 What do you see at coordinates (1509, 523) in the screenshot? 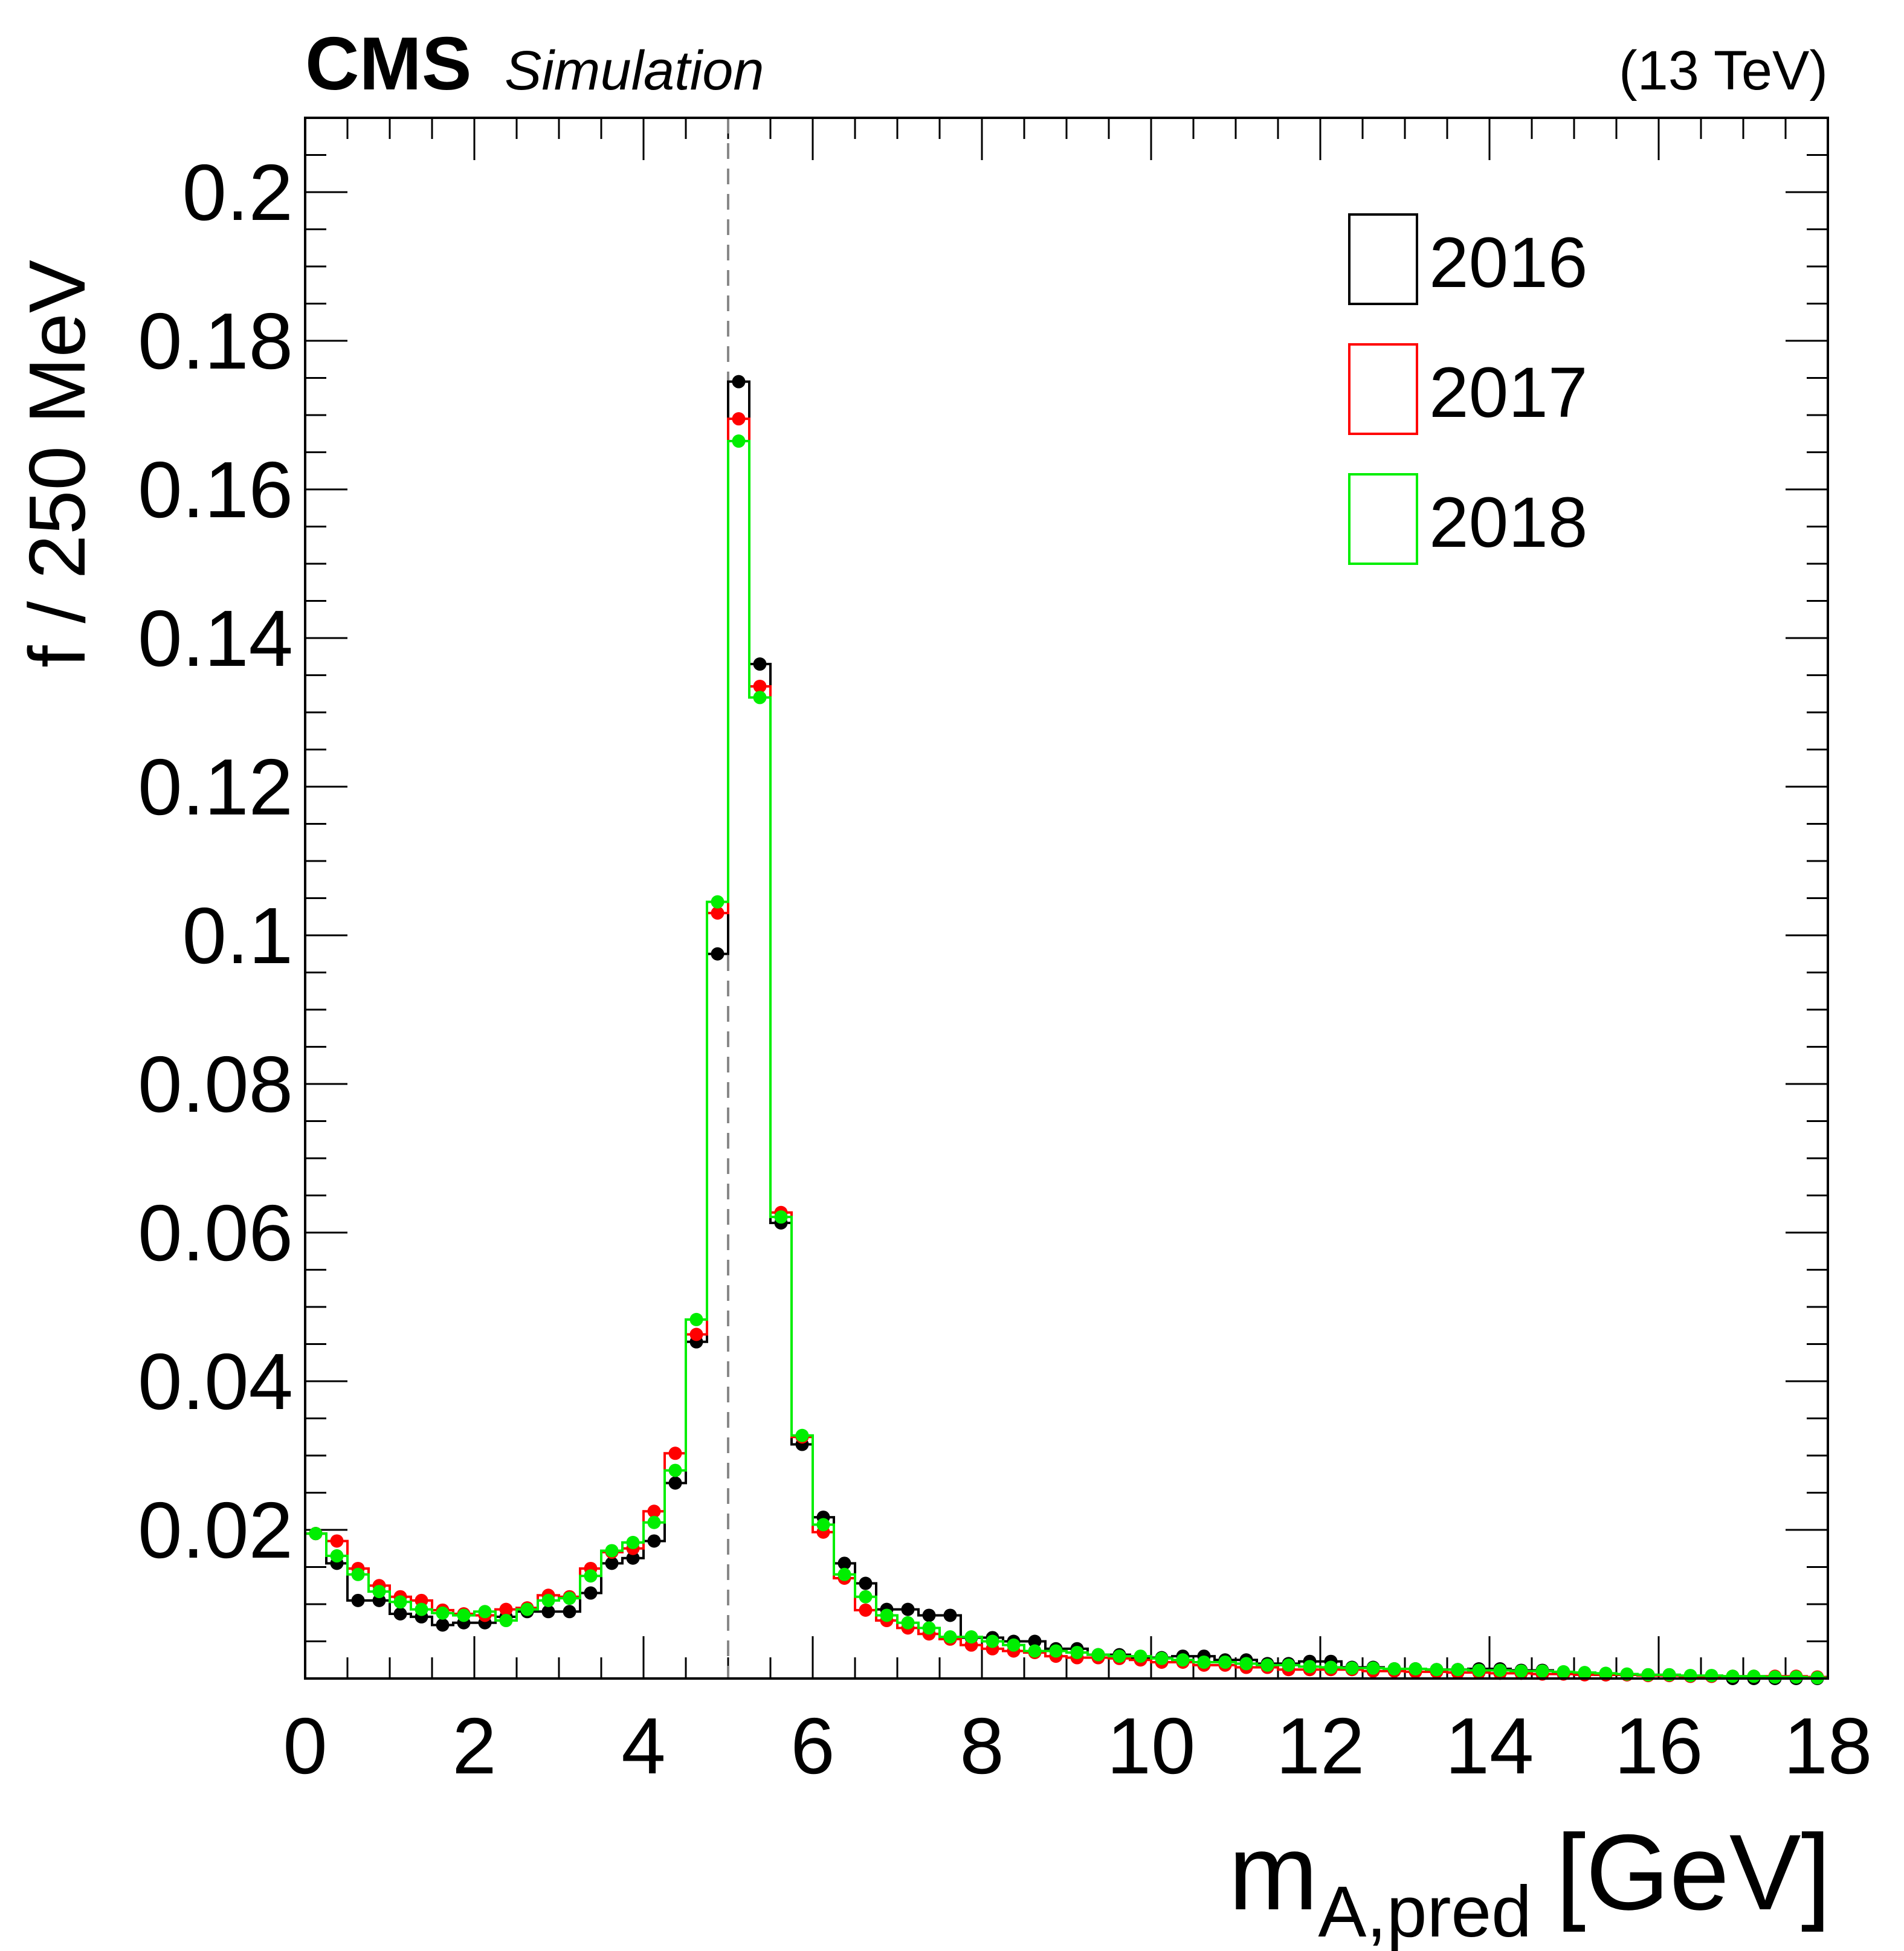
I see `legend-label-2018: 2018` at bounding box center [1509, 523].